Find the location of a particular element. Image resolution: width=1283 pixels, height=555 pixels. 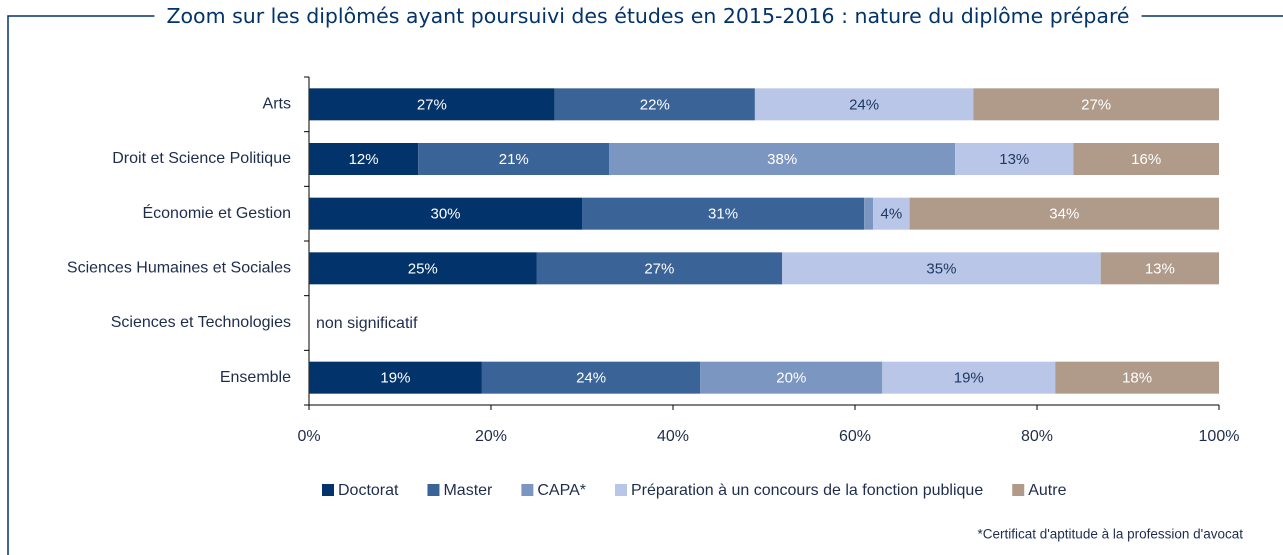

data-label: 31% is located at coordinates (723, 214).